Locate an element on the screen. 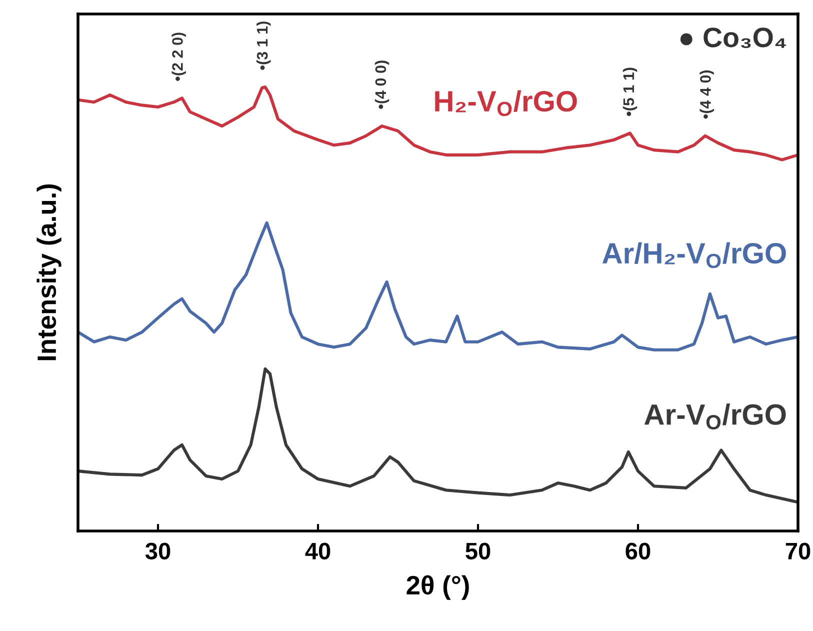  annotation: •(5 1 1) is located at coordinates (630, 92).